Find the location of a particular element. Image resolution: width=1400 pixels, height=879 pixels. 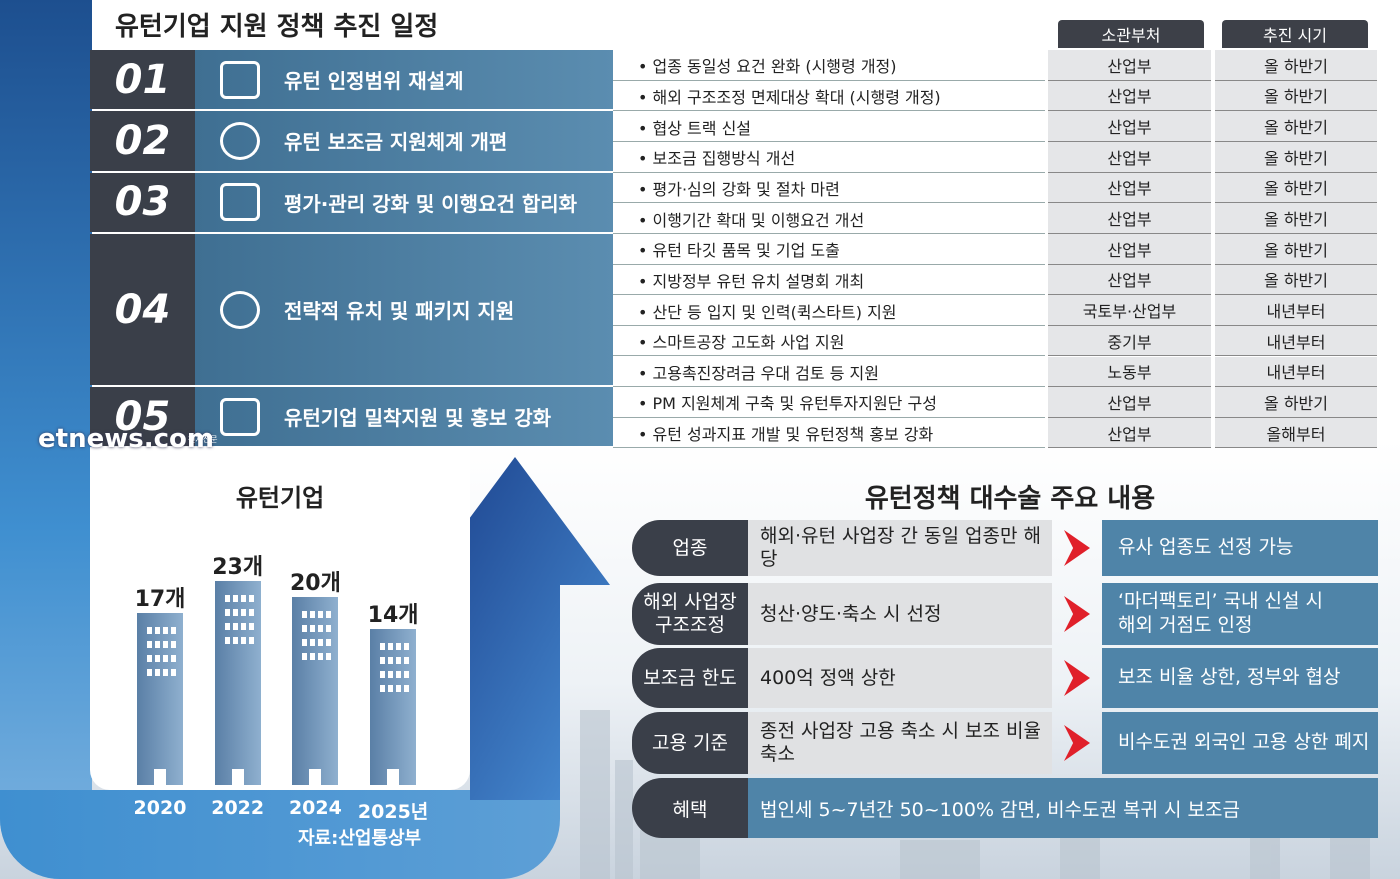

after: ‘마더팩토리’ 국내 신설 시 해외 거점도 인정 is located at coordinates (1240, 614).